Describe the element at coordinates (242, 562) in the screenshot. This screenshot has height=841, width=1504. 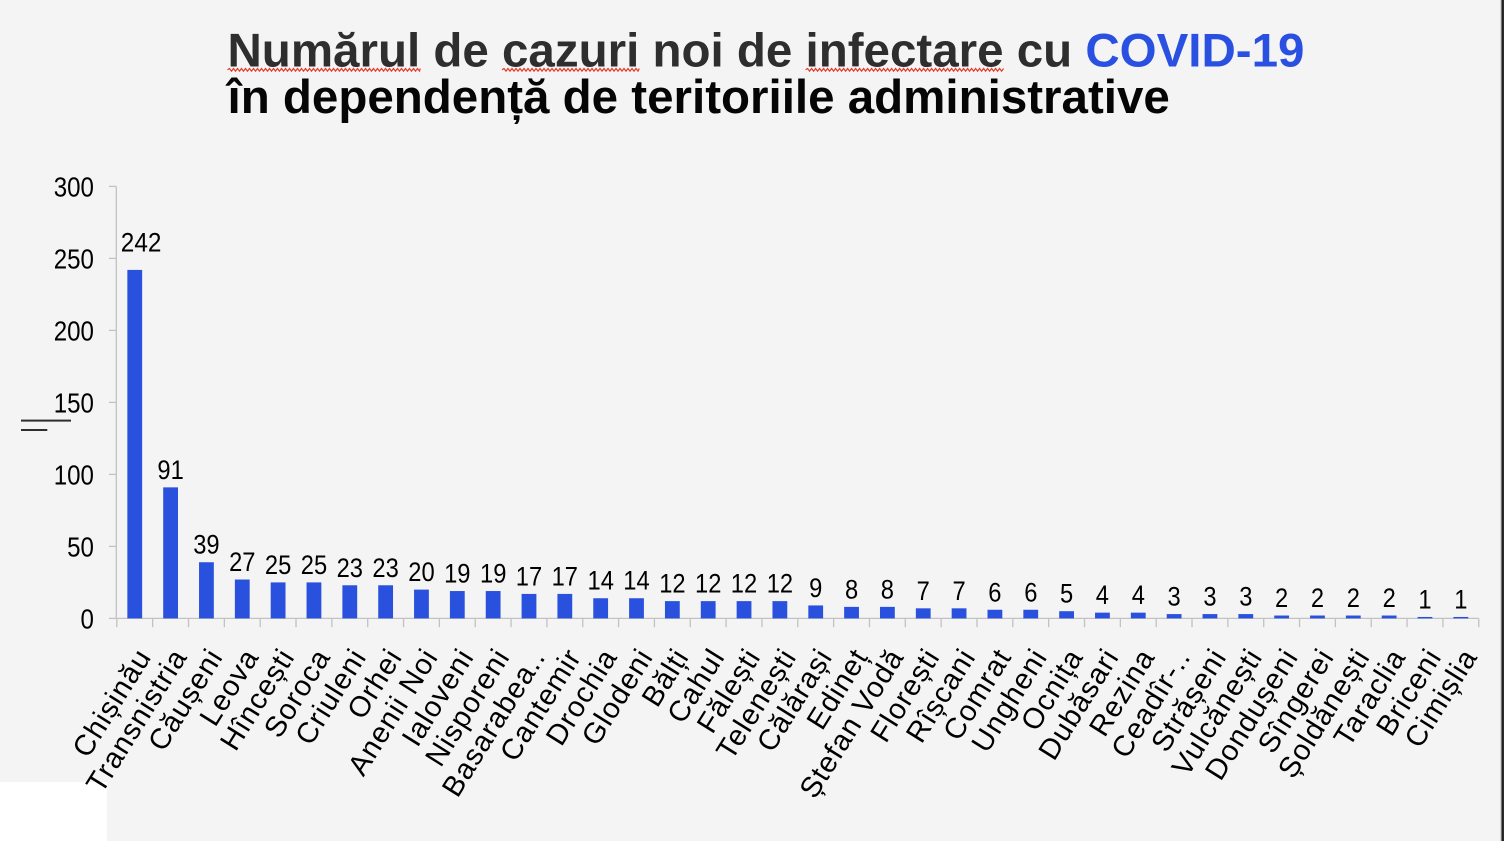
I see `svg-text: 27` at that location.